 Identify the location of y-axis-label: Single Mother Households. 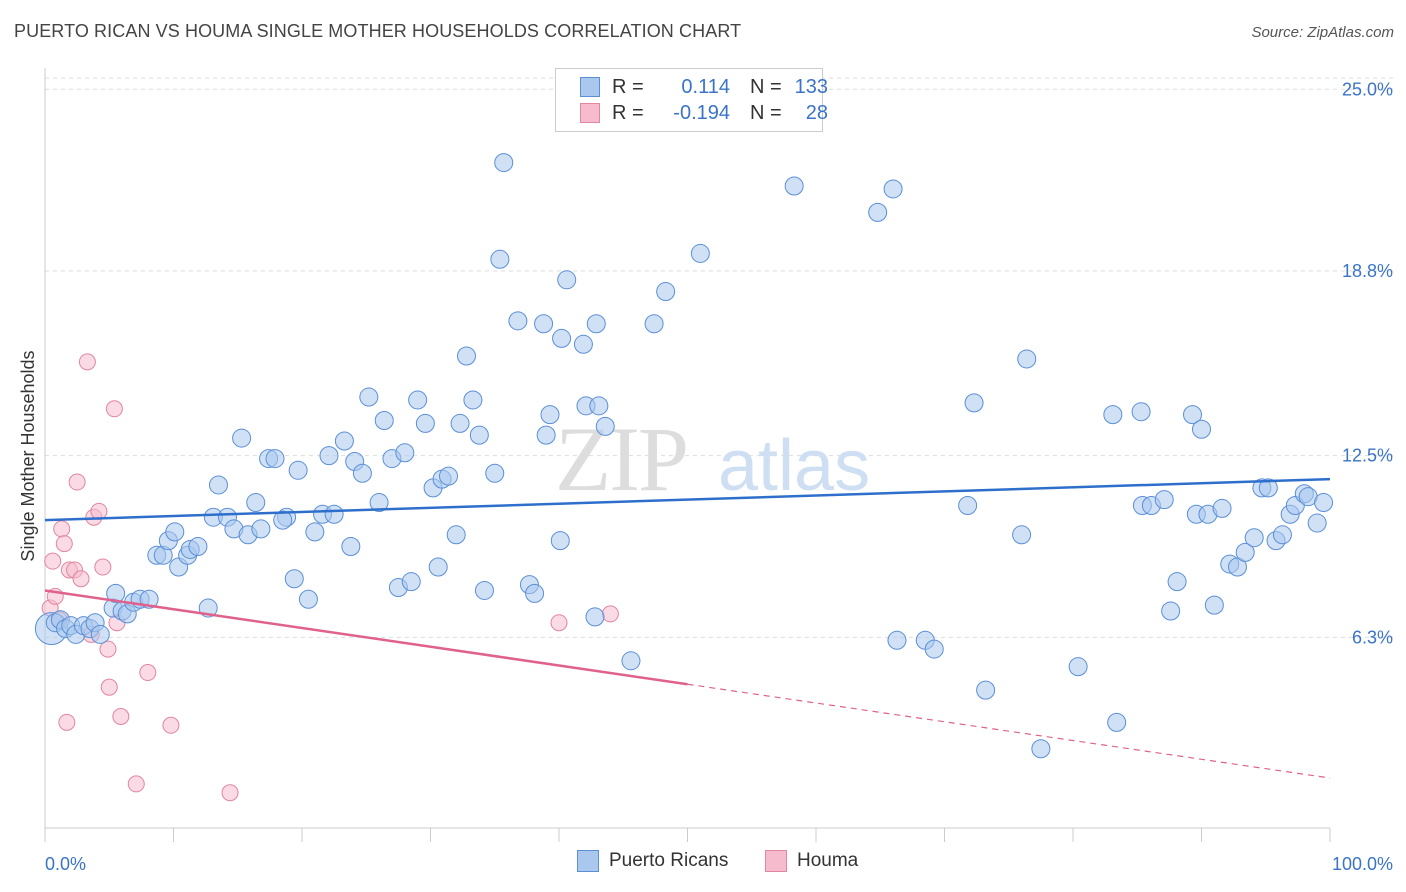
(28, 455).